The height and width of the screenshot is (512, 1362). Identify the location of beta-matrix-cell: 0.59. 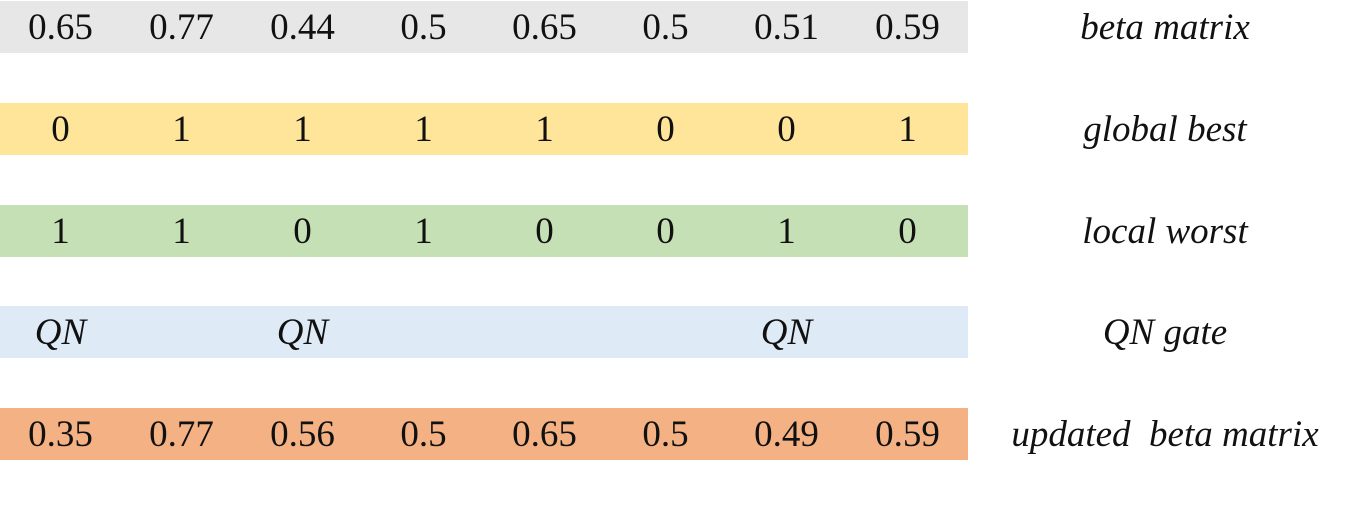
(907, 27).